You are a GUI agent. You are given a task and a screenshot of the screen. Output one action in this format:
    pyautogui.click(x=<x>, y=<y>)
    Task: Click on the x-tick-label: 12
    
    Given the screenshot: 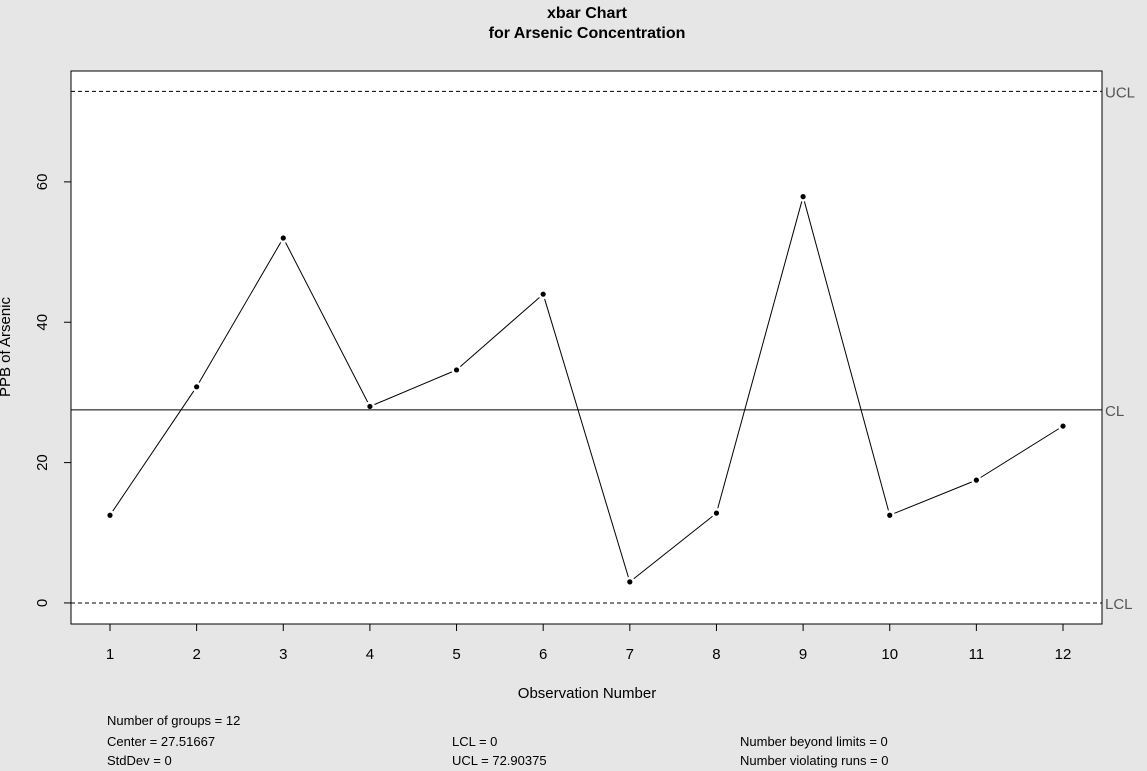 What is the action you would take?
    pyautogui.click(x=1063, y=654)
    